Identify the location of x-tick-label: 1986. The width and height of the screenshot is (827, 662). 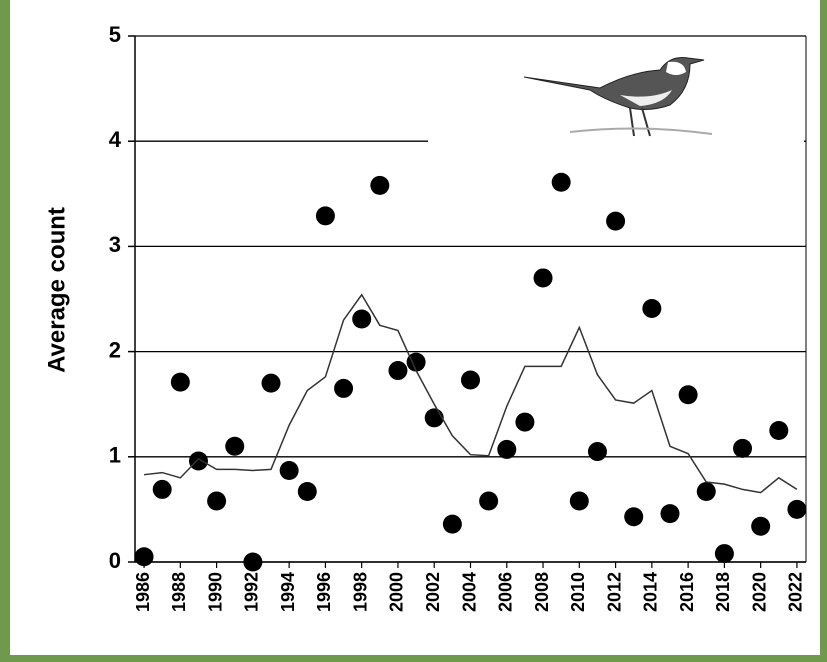
(143, 592).